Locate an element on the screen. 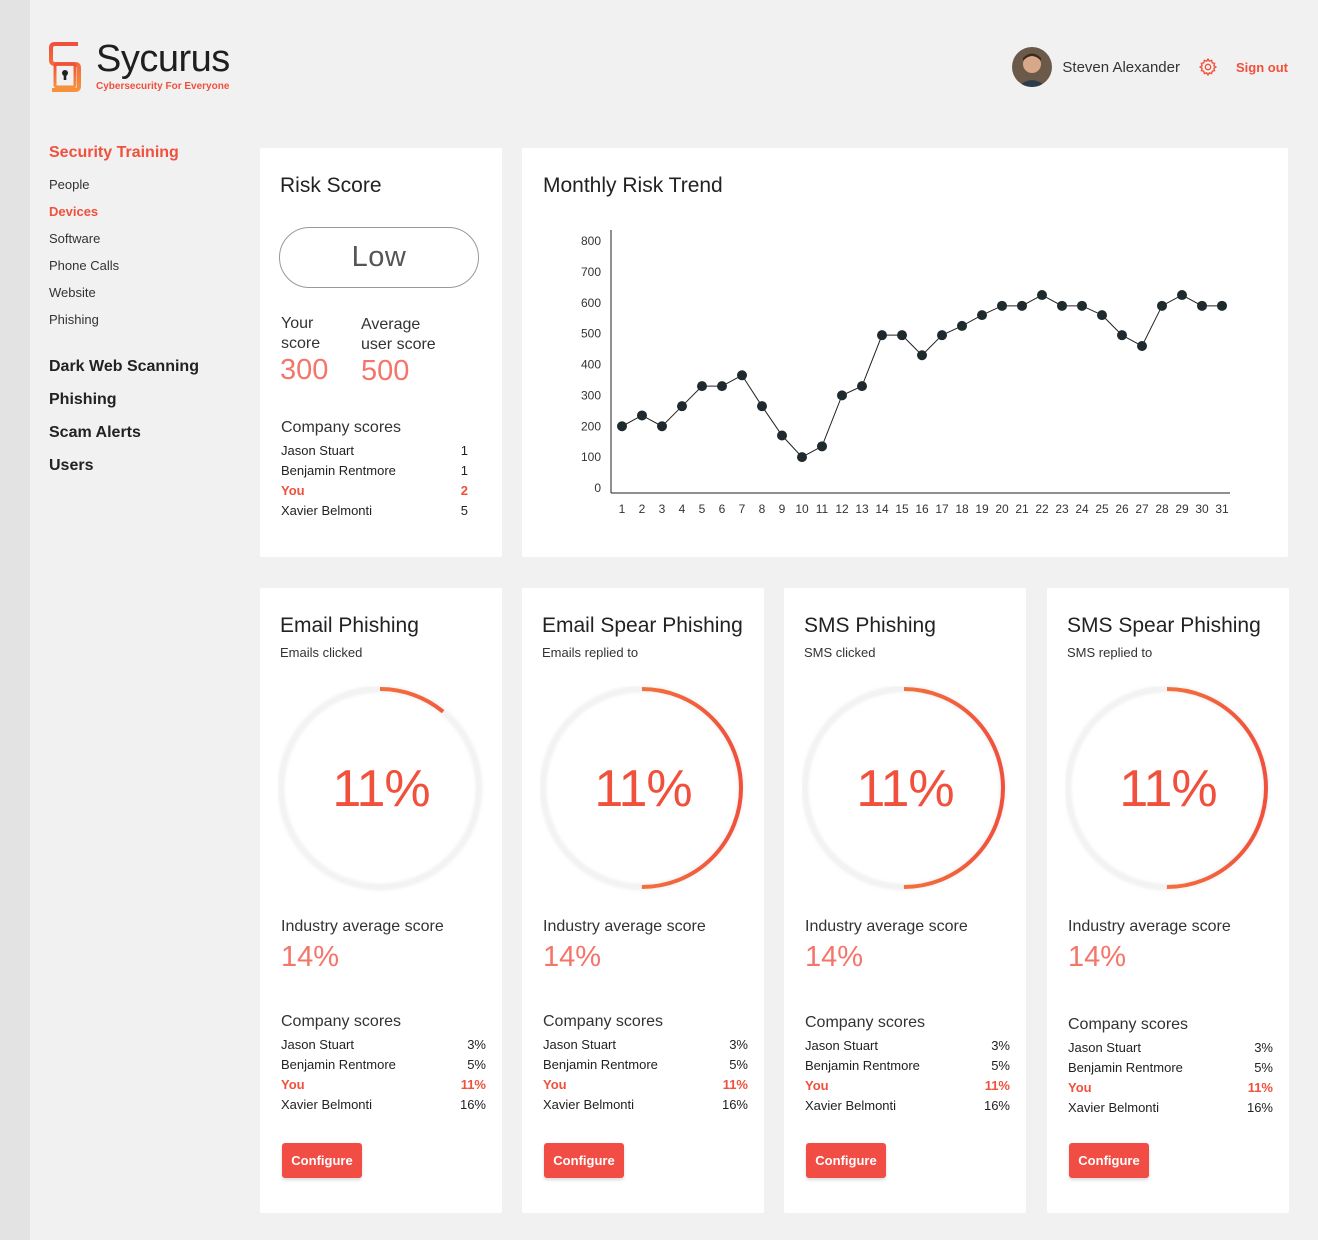  x-tick-label: 7 is located at coordinates (742, 509).